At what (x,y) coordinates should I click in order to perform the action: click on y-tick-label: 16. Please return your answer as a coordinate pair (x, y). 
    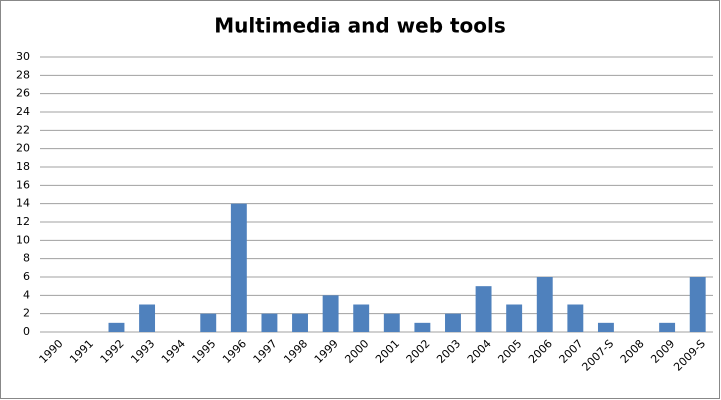
    Looking at the image, I should click on (23, 184).